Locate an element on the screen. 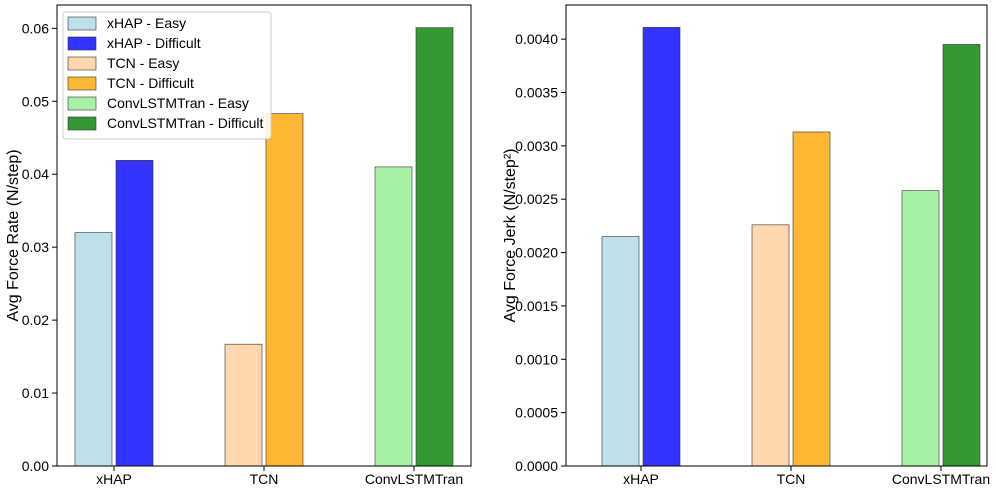  y-tick-label: 0.04 is located at coordinates (35, 174).